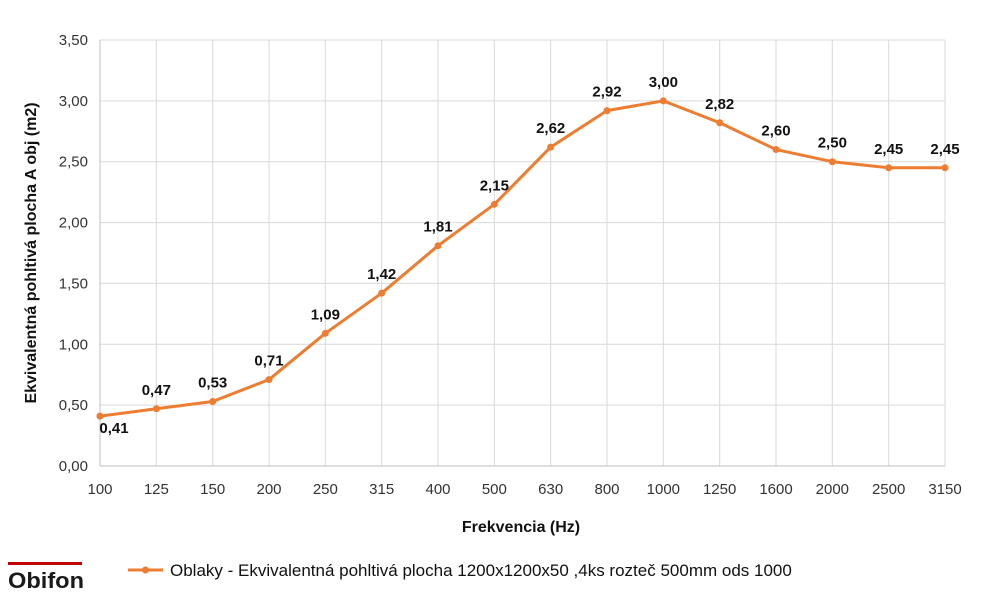  I want to click on obifon-logo: Obifon, so click(46, 577).